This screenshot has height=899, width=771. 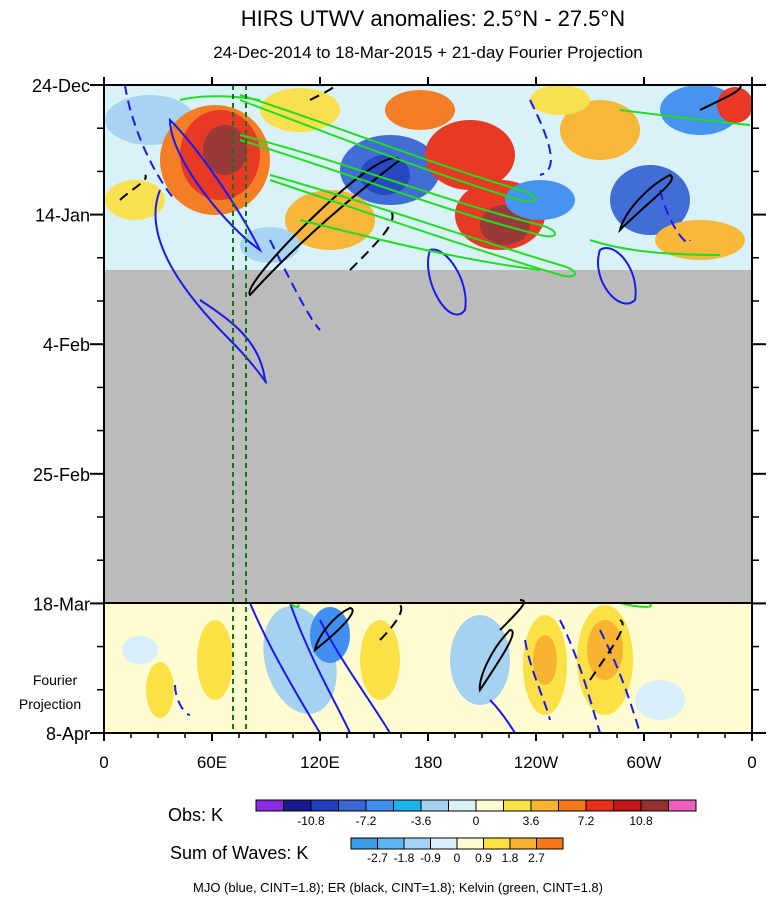 I want to click on waves-colorbar-boxes, so click(x=457, y=843).